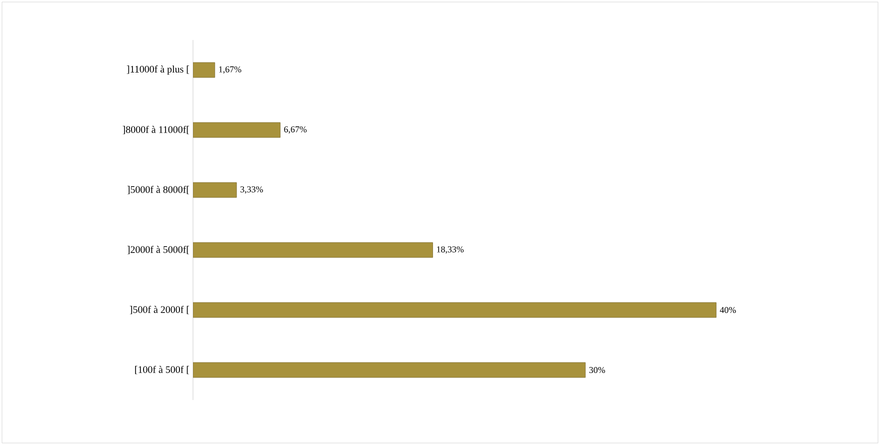  What do you see at coordinates (295, 130) in the screenshot?
I see `data-label: 6,67%` at bounding box center [295, 130].